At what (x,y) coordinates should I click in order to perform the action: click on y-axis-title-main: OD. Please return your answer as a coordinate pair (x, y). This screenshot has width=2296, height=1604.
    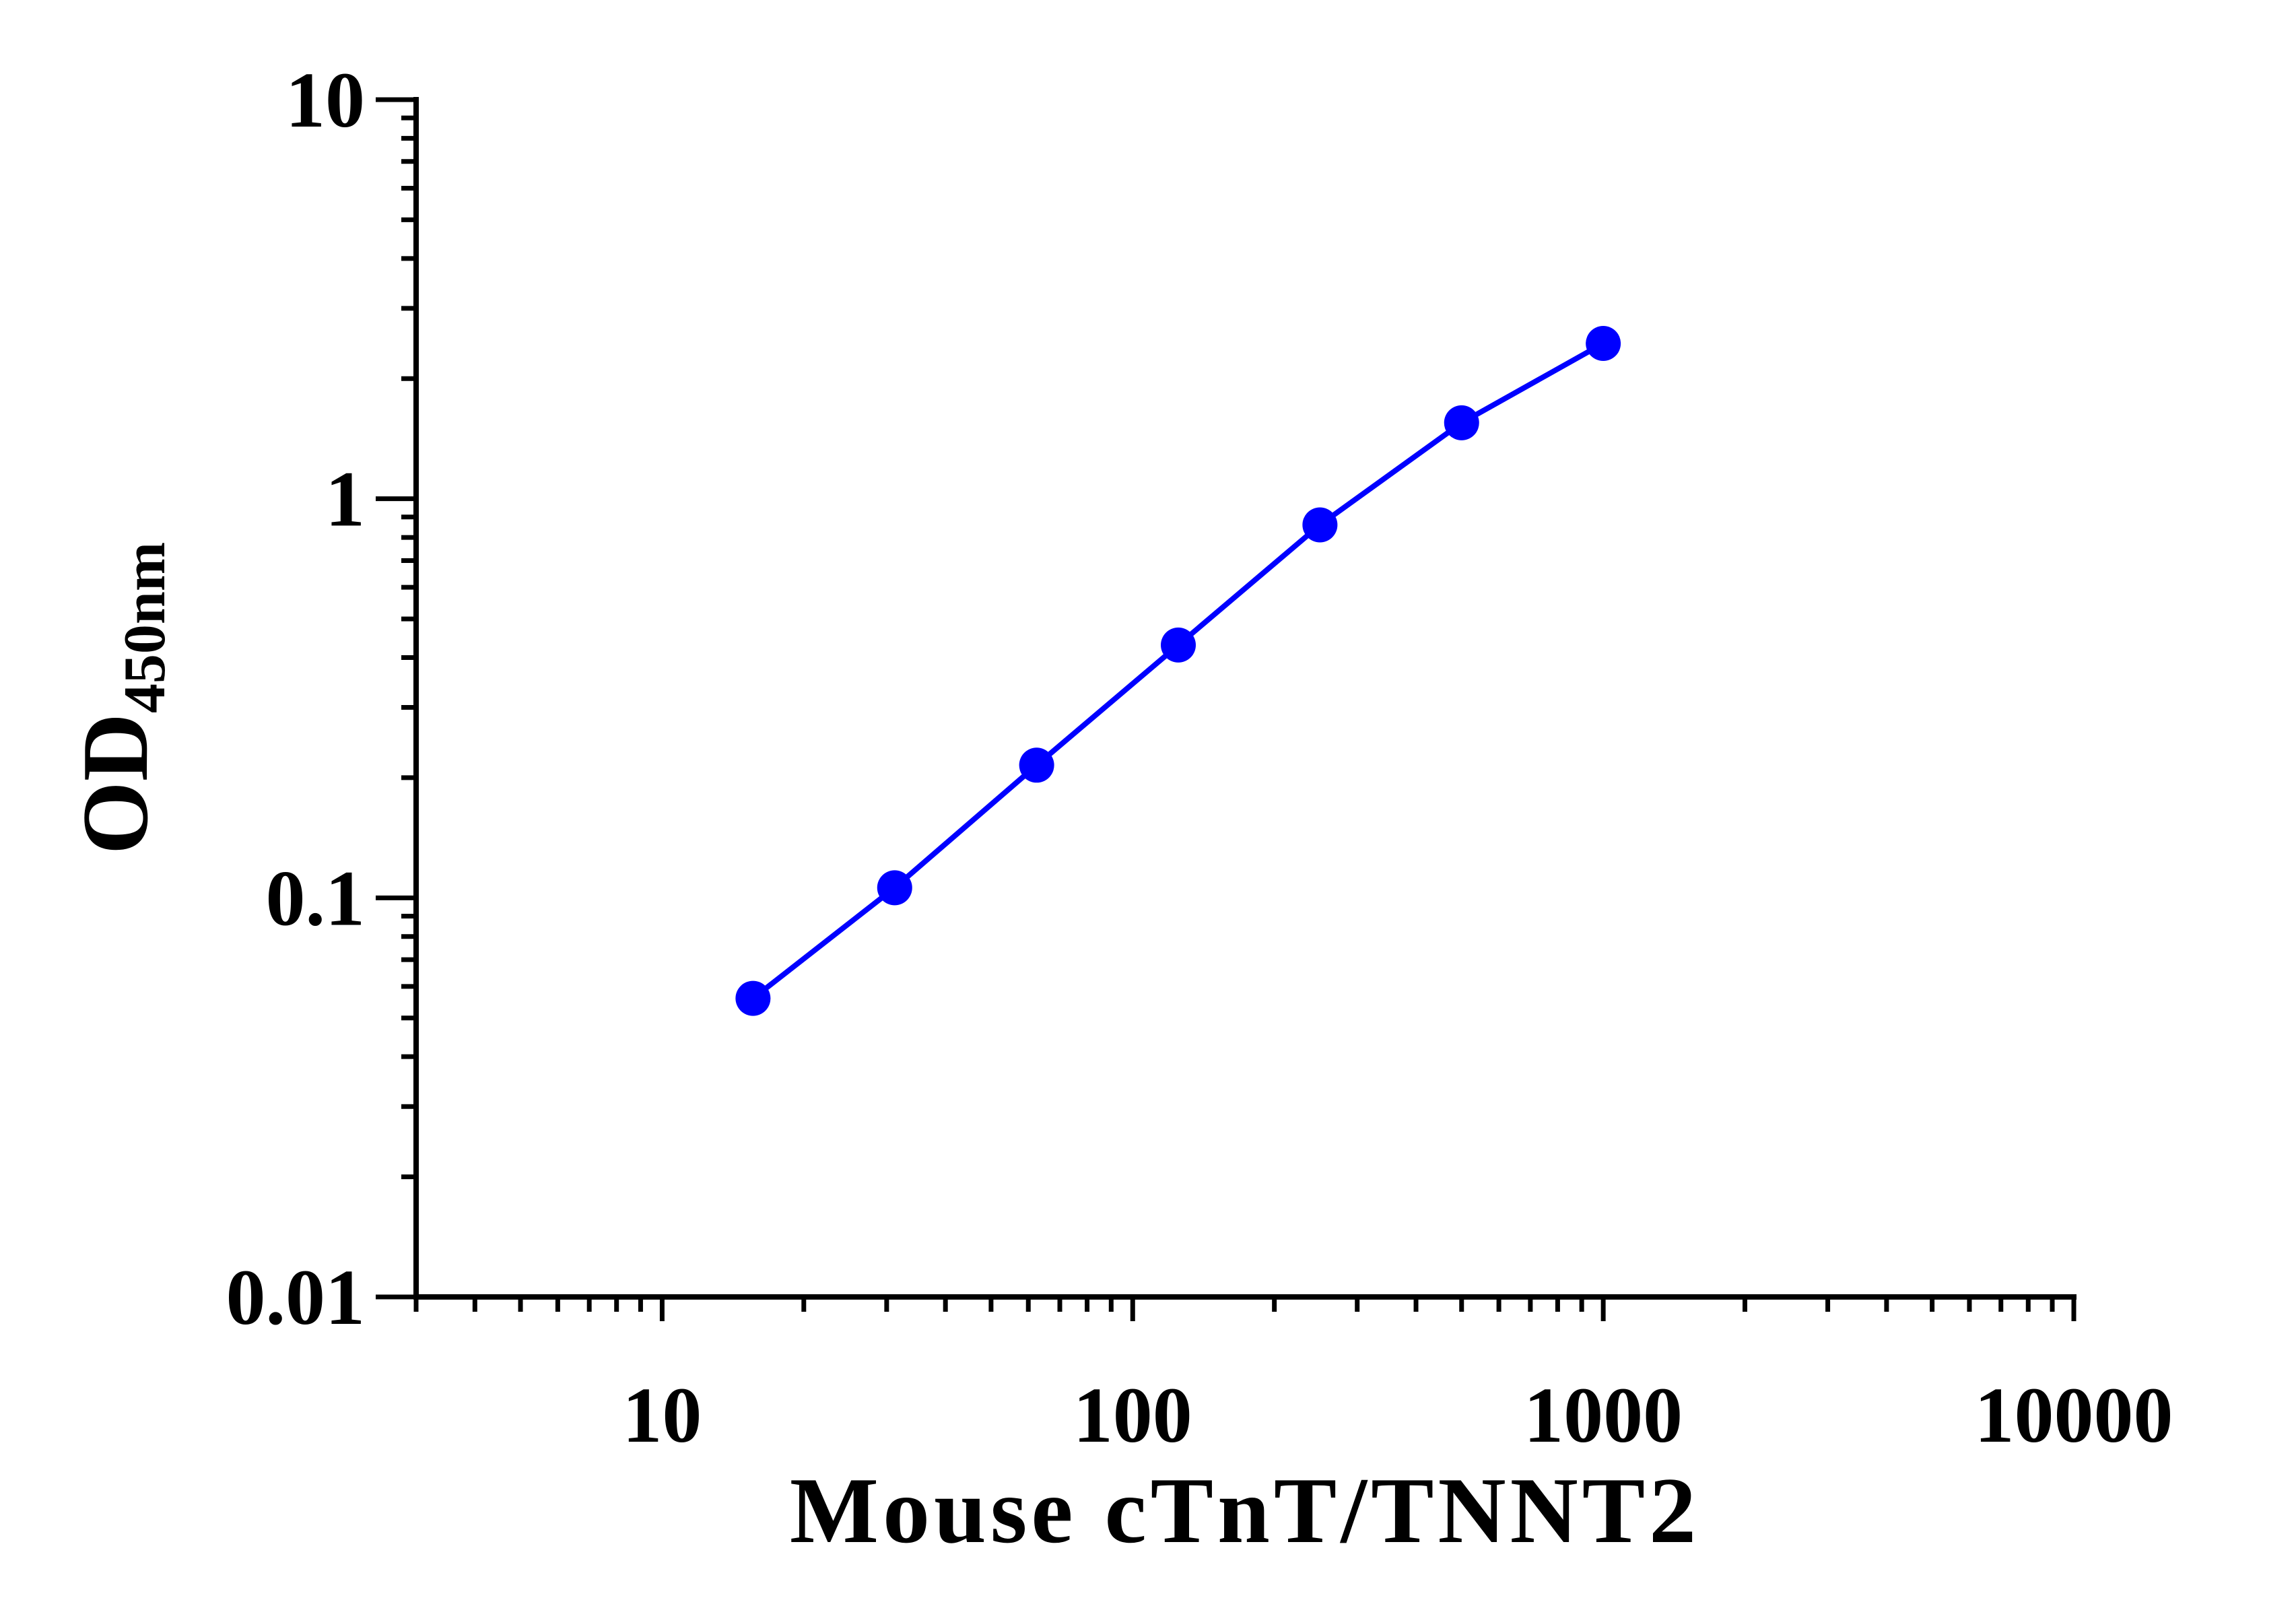
    Looking at the image, I should click on (115, 784).